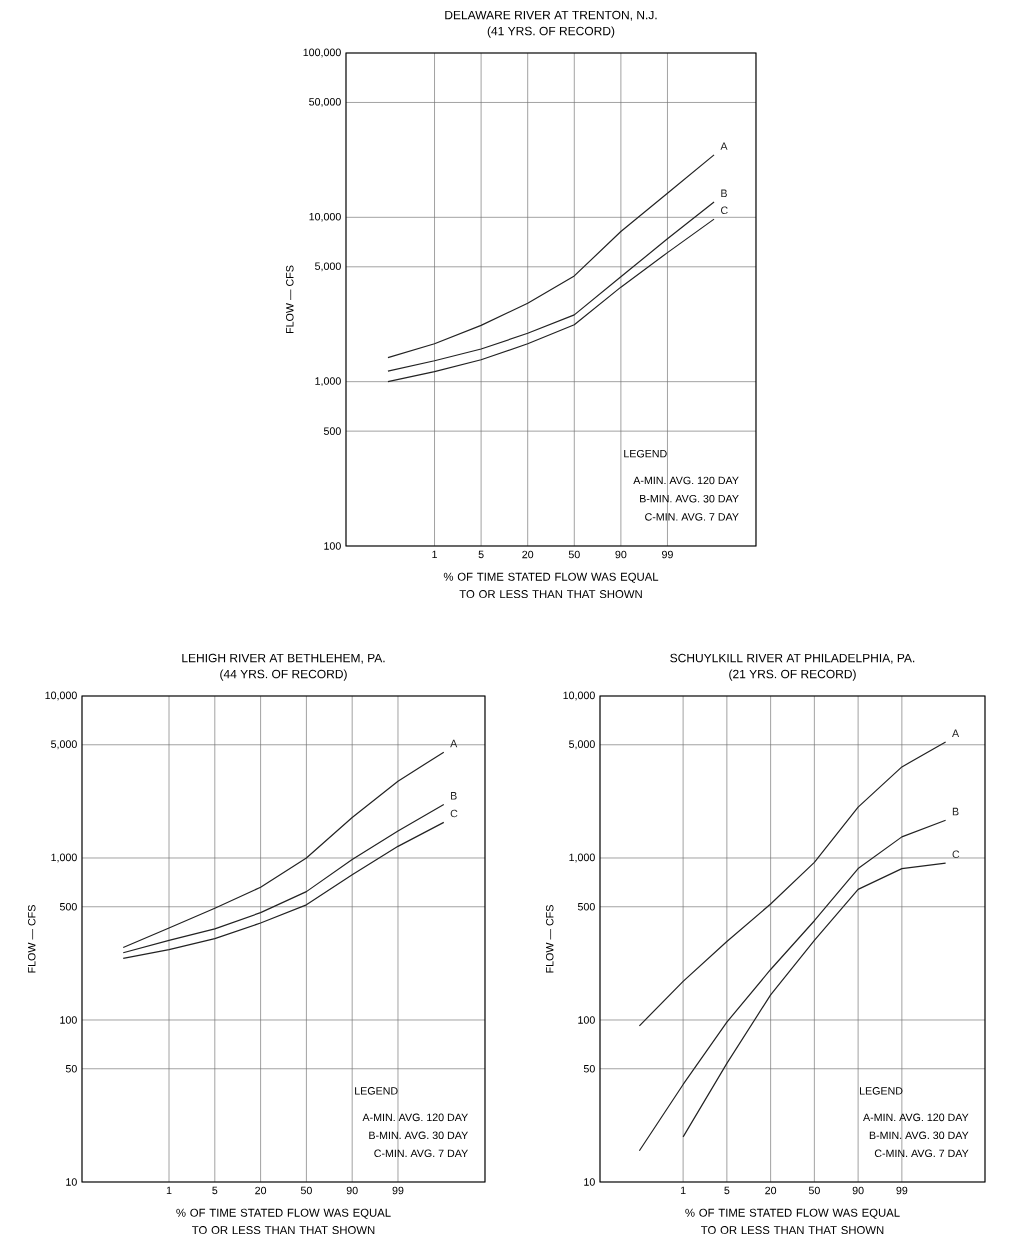  Describe the element at coordinates (792, 675) in the screenshot. I see `chart-subtitle: (21 YRS. OF RECORD)` at that location.